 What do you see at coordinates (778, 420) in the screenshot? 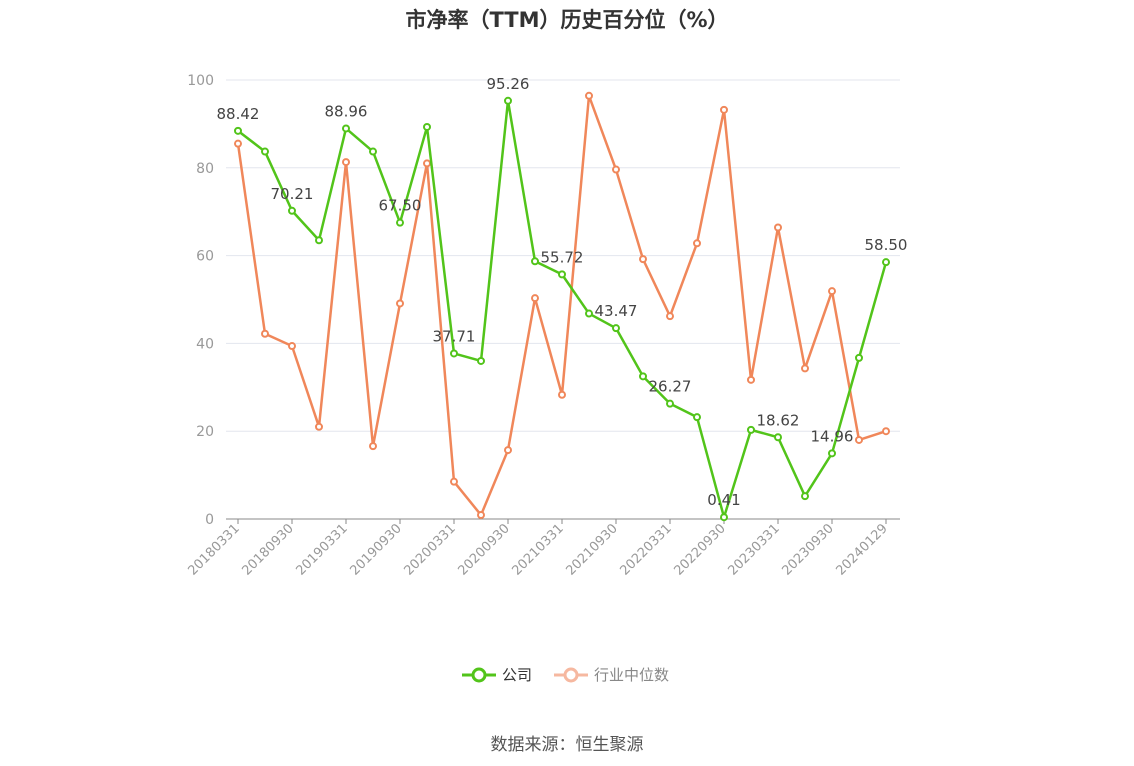
I see `data-label: 18.62` at bounding box center [778, 420].